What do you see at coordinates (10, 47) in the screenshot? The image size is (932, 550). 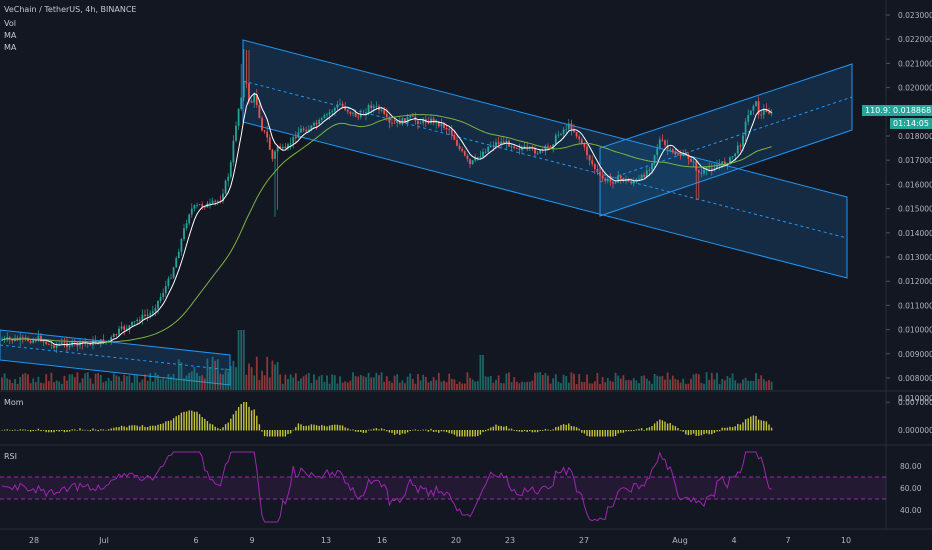 I see `indicator-ma-2: MA` at bounding box center [10, 47].